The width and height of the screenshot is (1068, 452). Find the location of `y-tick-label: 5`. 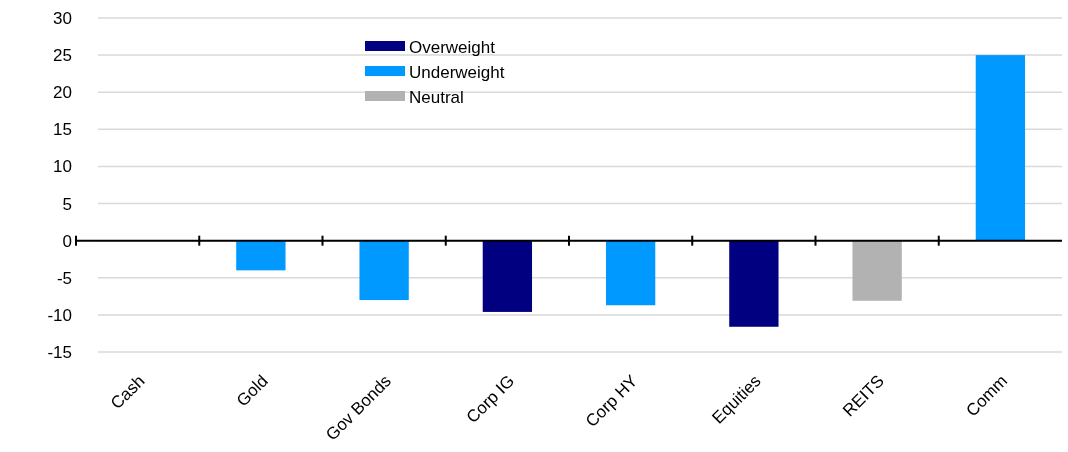

y-tick-label: 5 is located at coordinates (67, 204).